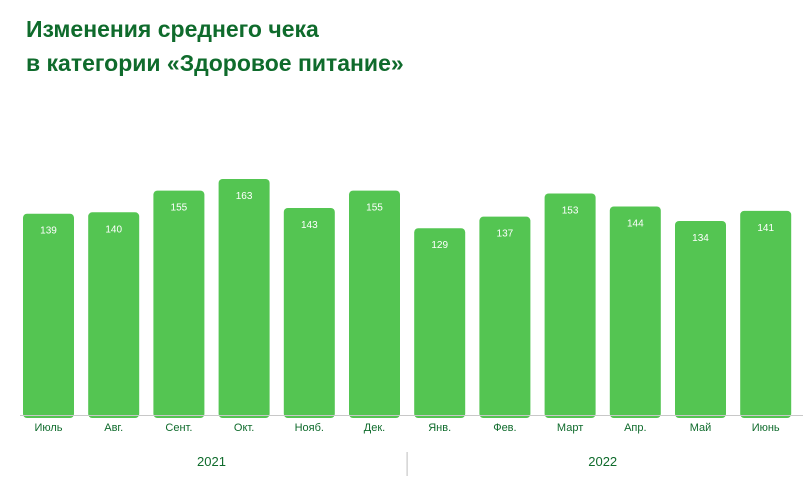 Image resolution: width=810 pixels, height=486 pixels. What do you see at coordinates (701, 428) in the screenshot?
I see `x-tick-label-11: Май` at bounding box center [701, 428].